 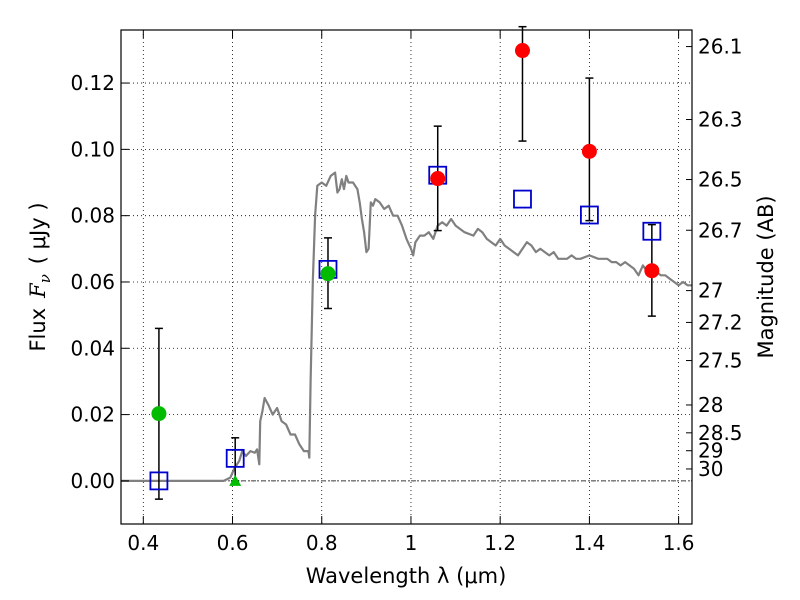 I want to click on y-tick-label: 0.08, so click(x=92, y=216).